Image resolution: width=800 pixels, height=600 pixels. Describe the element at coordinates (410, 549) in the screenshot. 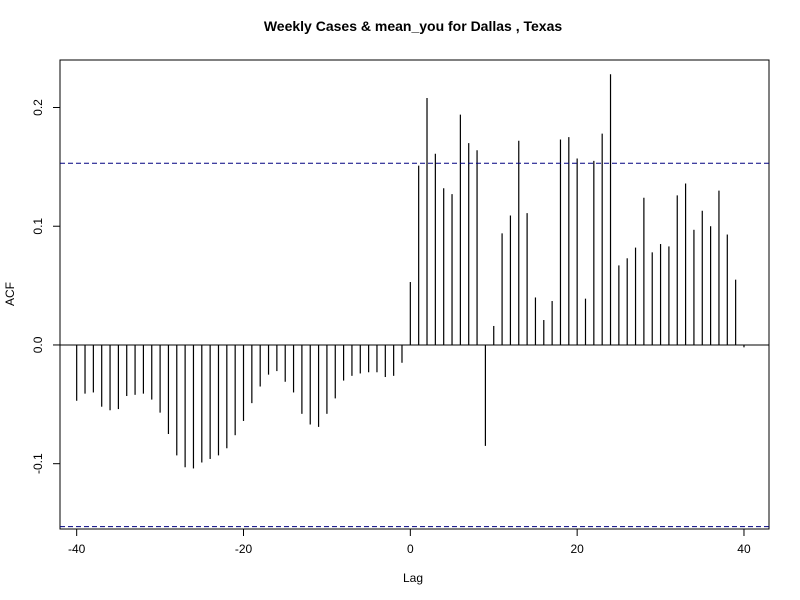

I see `x-tick-label: 0` at that location.